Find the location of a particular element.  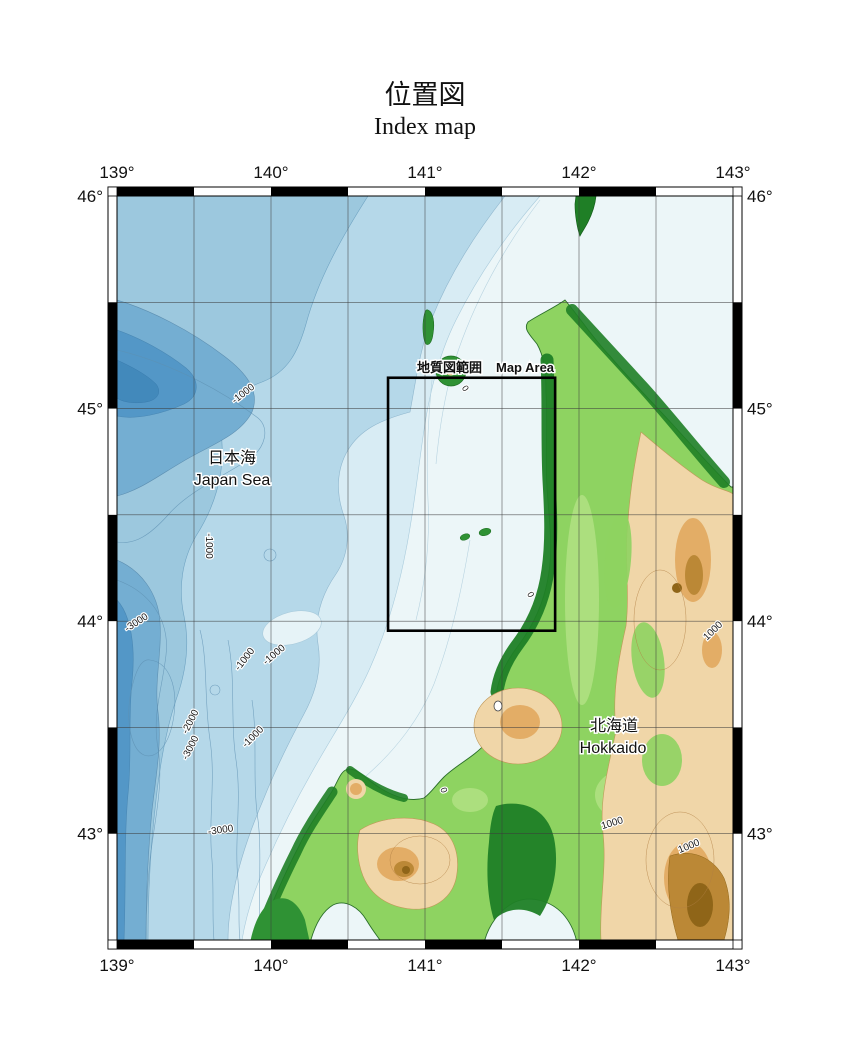

teuri-island is located at coordinates (465, 537).